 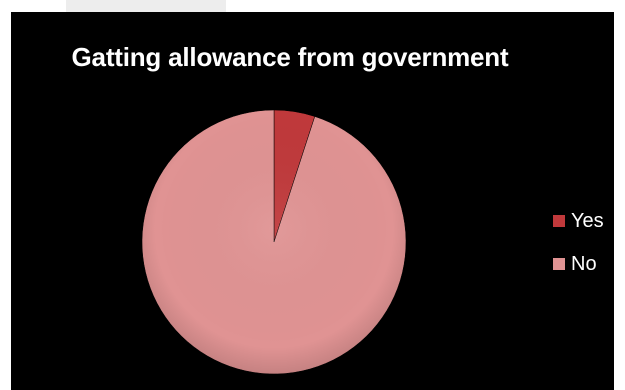 What do you see at coordinates (146, 6) in the screenshot?
I see `top-shade` at bounding box center [146, 6].